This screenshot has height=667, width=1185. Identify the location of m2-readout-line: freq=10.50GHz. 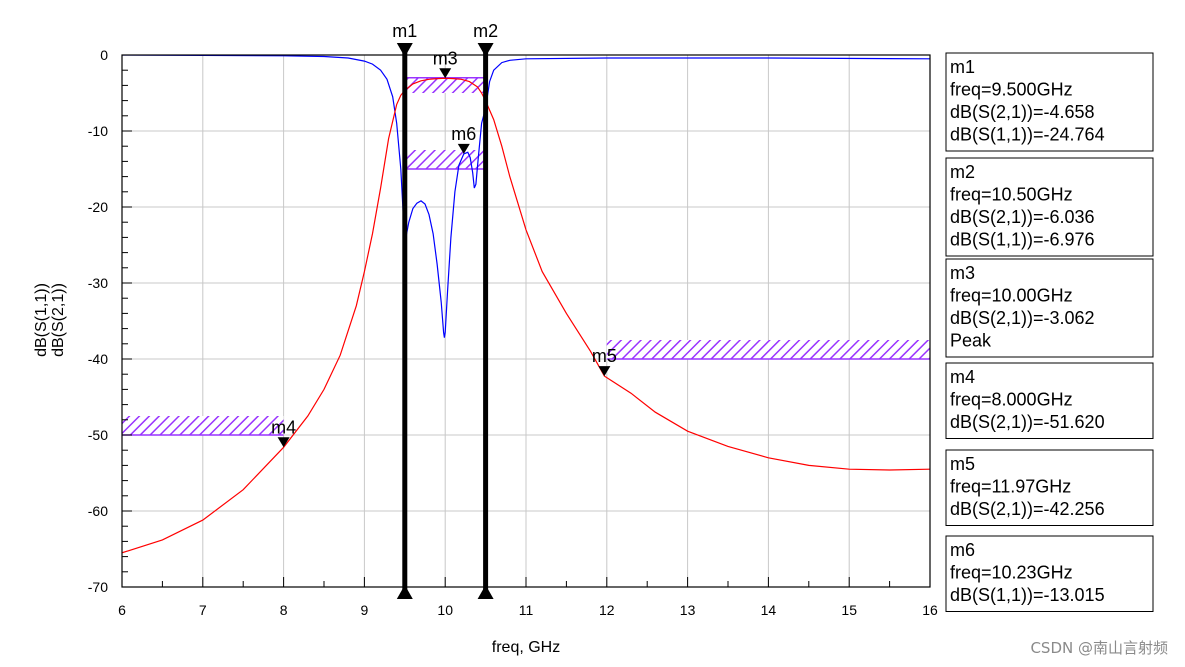
(1011, 195).